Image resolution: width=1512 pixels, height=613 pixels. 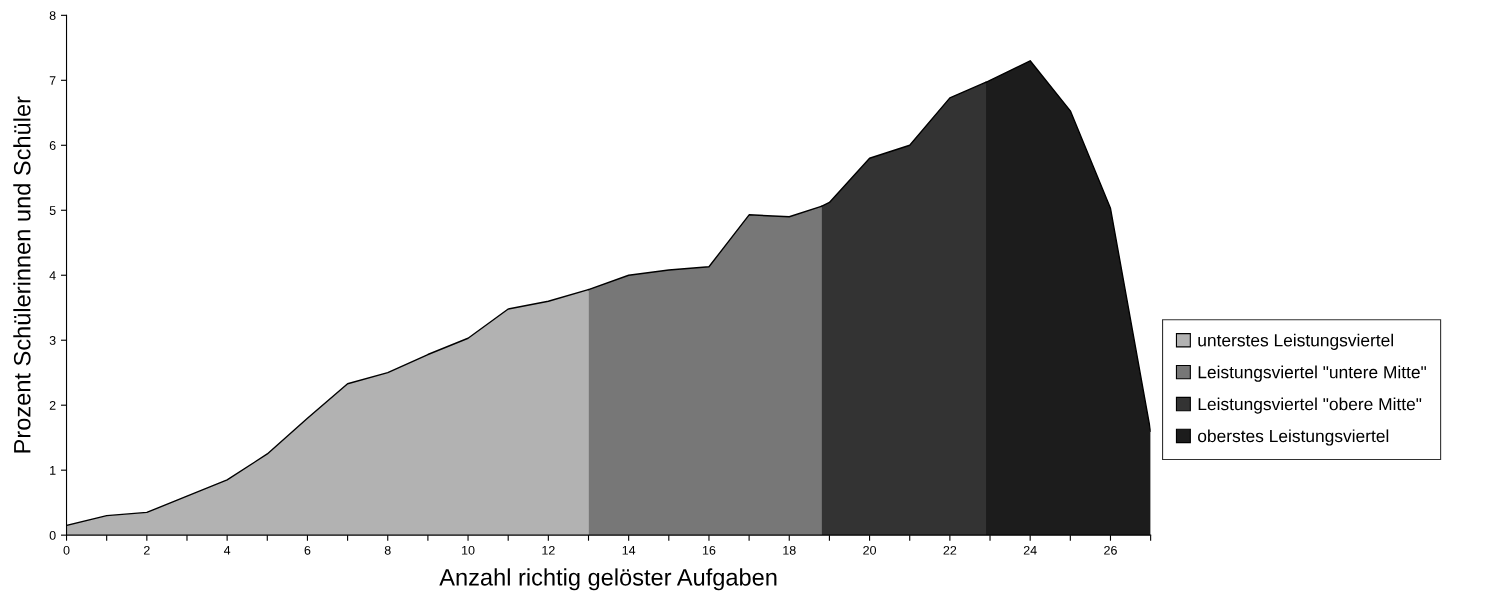 I want to click on x-tick-label: 8, so click(x=387, y=550).